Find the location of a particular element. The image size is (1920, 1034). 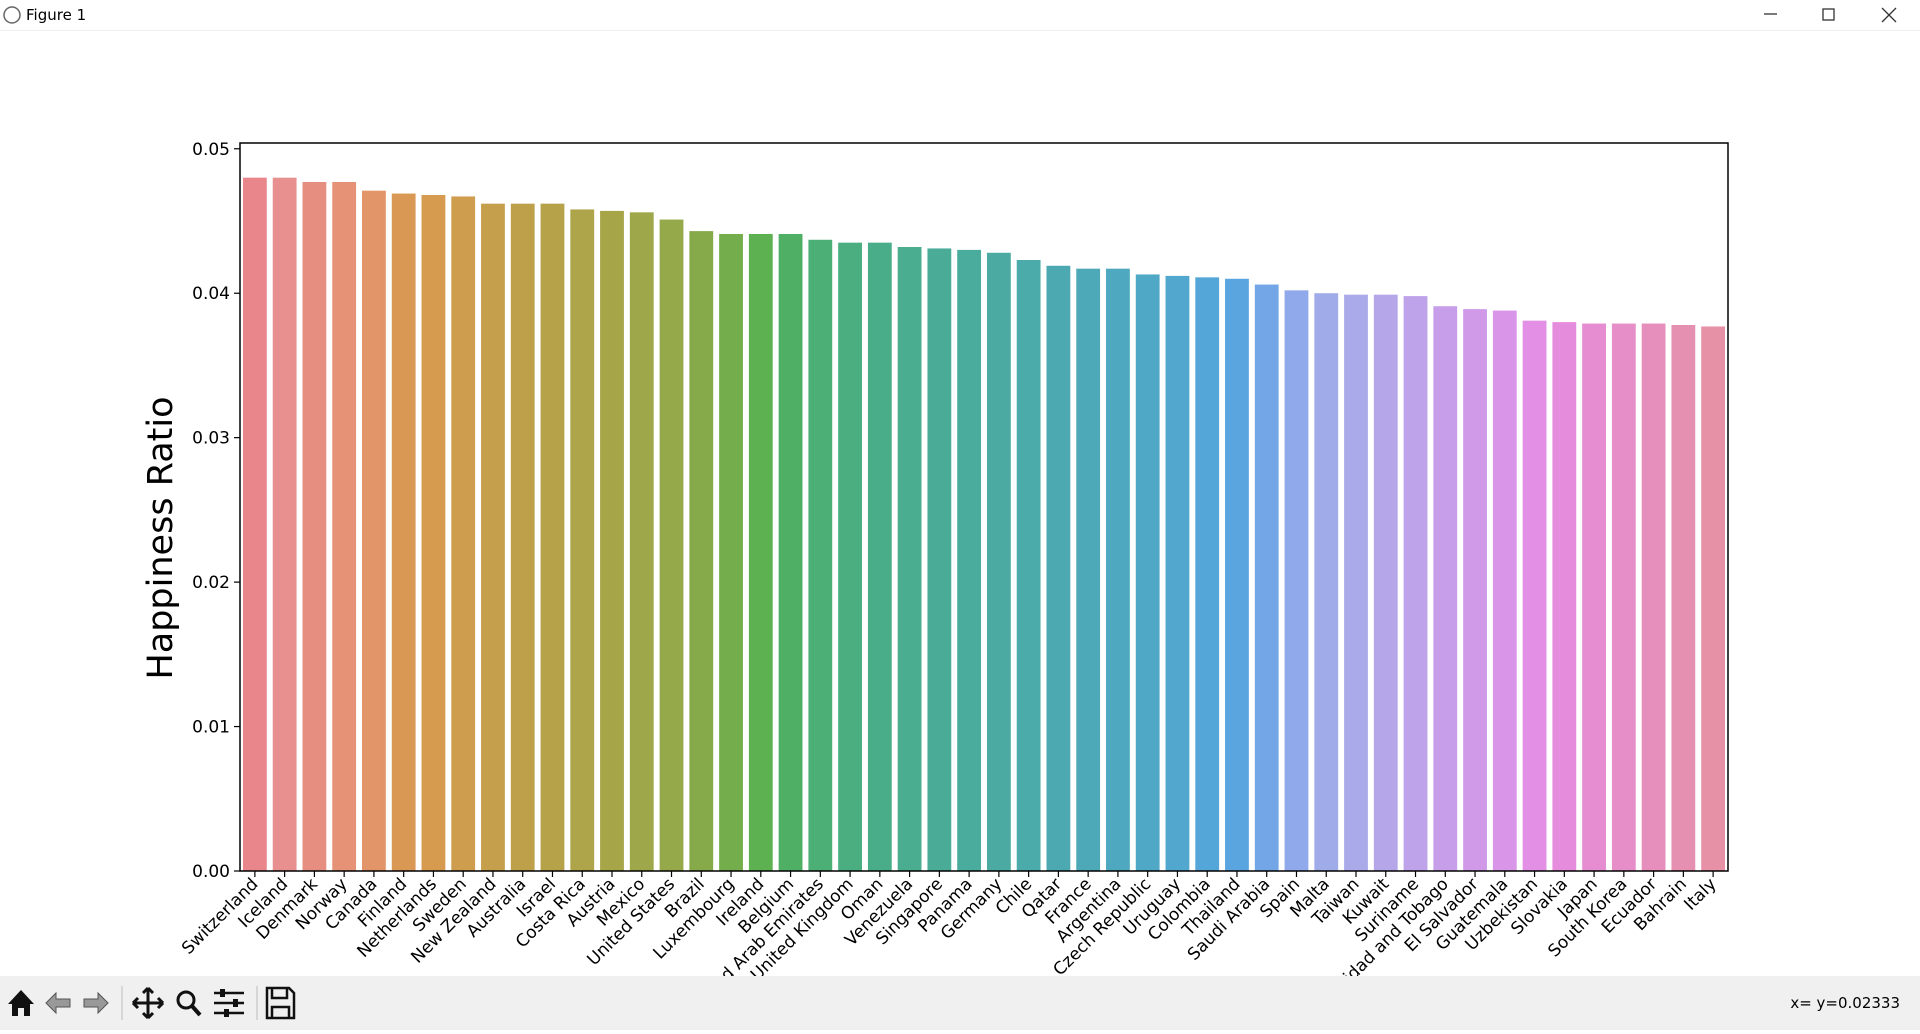

save-button is located at coordinates (280, 1003).